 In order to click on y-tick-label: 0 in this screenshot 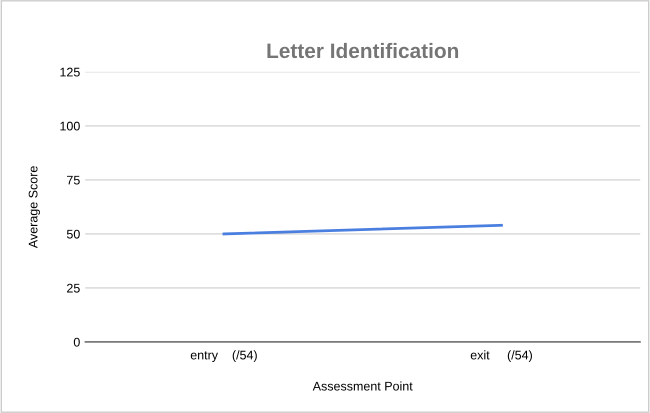, I will do `click(77, 342)`.